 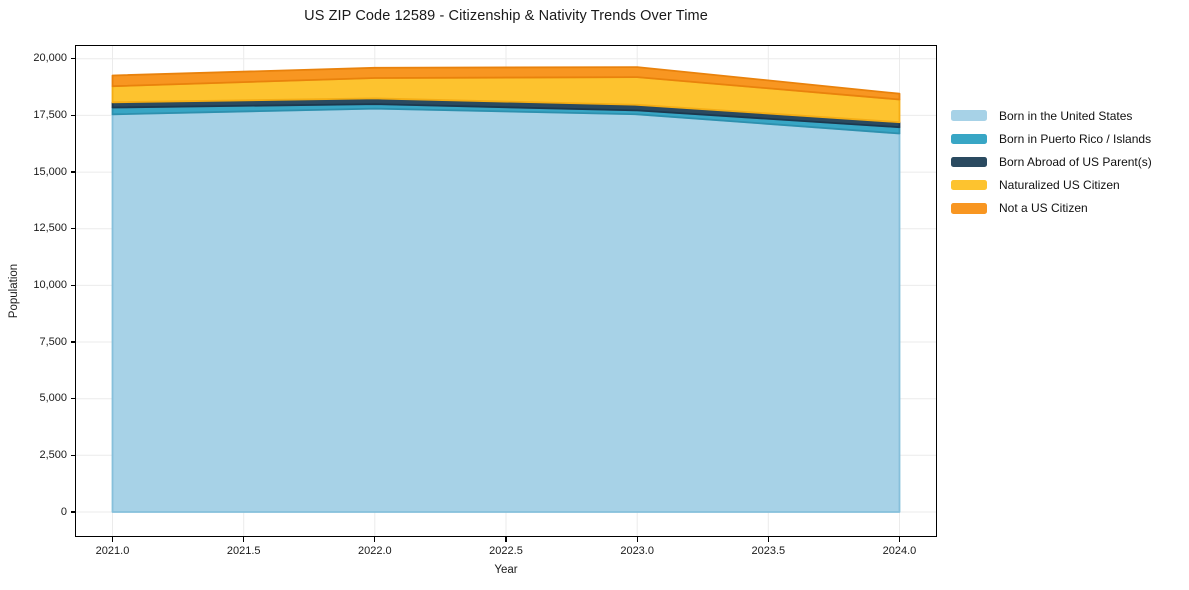 I want to click on y-tick-label: 7,500, so click(x=53, y=341).